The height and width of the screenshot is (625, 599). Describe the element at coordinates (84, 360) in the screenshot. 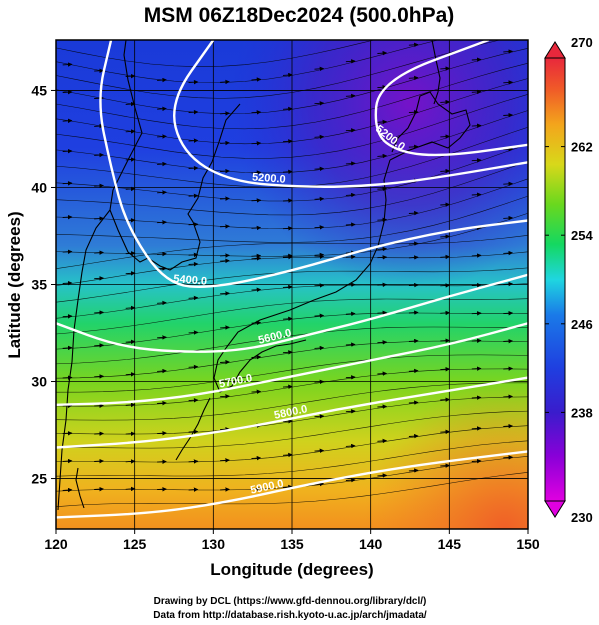

I see `coastline-china` at that location.